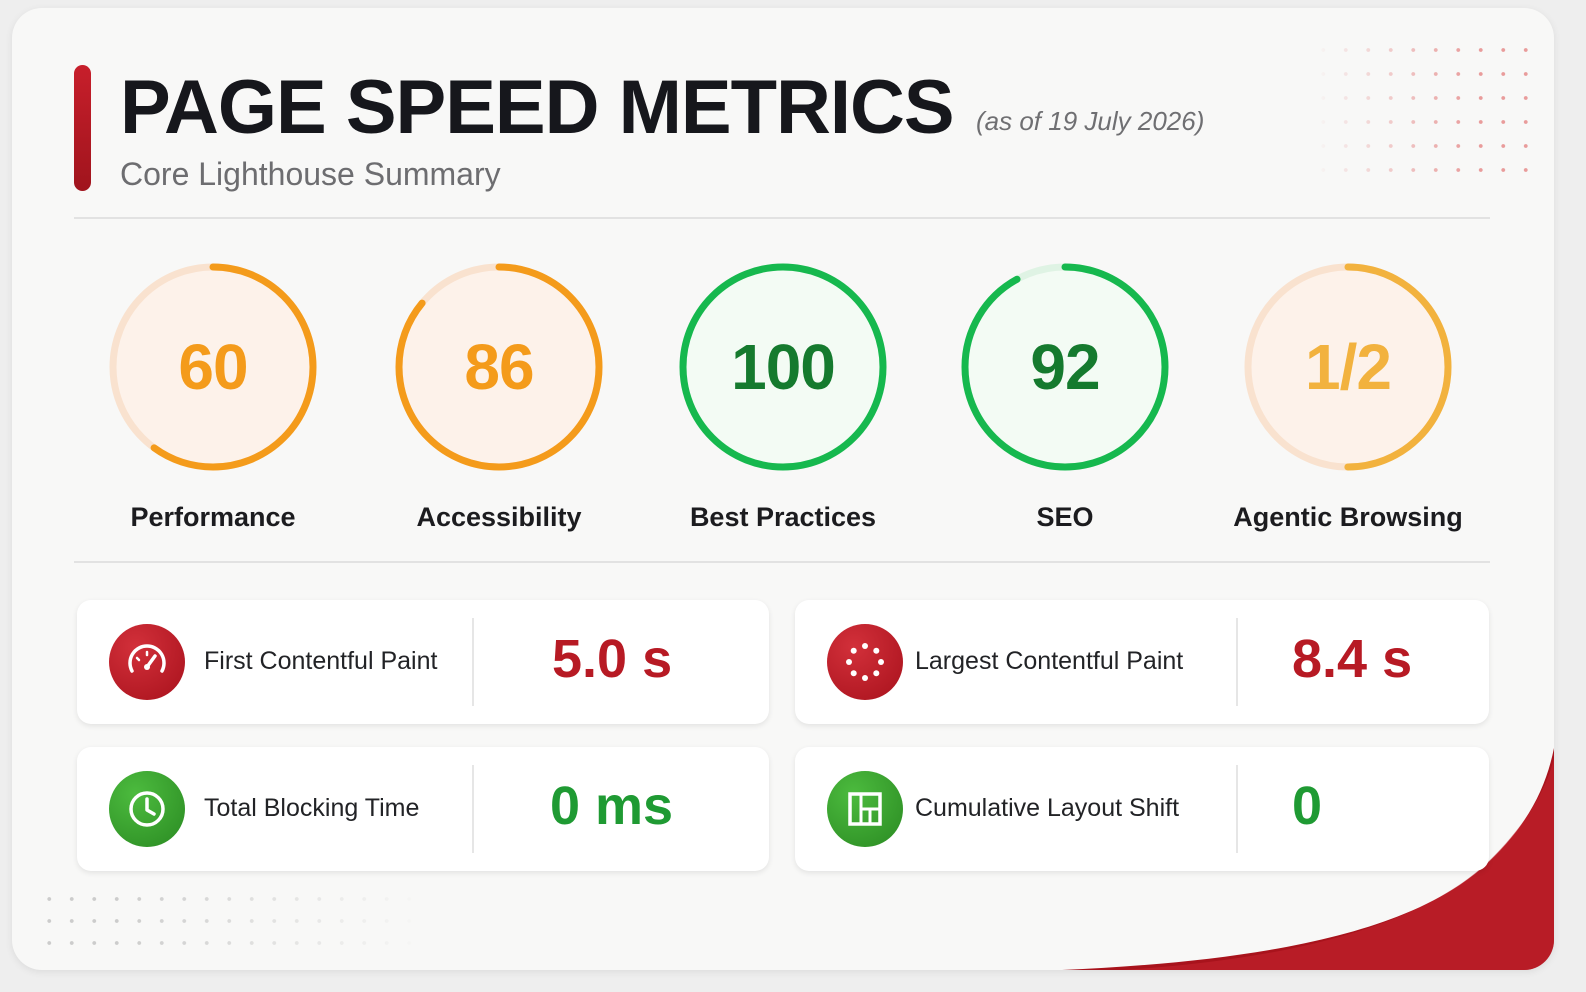 The width and height of the screenshot is (1586, 992). What do you see at coordinates (213, 517) in the screenshot?
I see `score-label: Performance` at bounding box center [213, 517].